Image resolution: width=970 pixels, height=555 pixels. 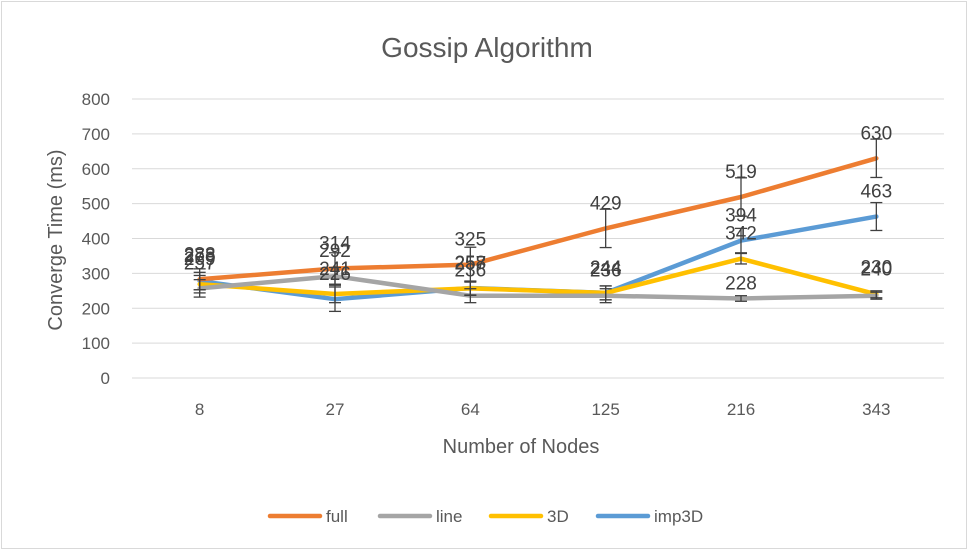 I want to click on data-label-3D-343: 240, so click(x=876, y=269).